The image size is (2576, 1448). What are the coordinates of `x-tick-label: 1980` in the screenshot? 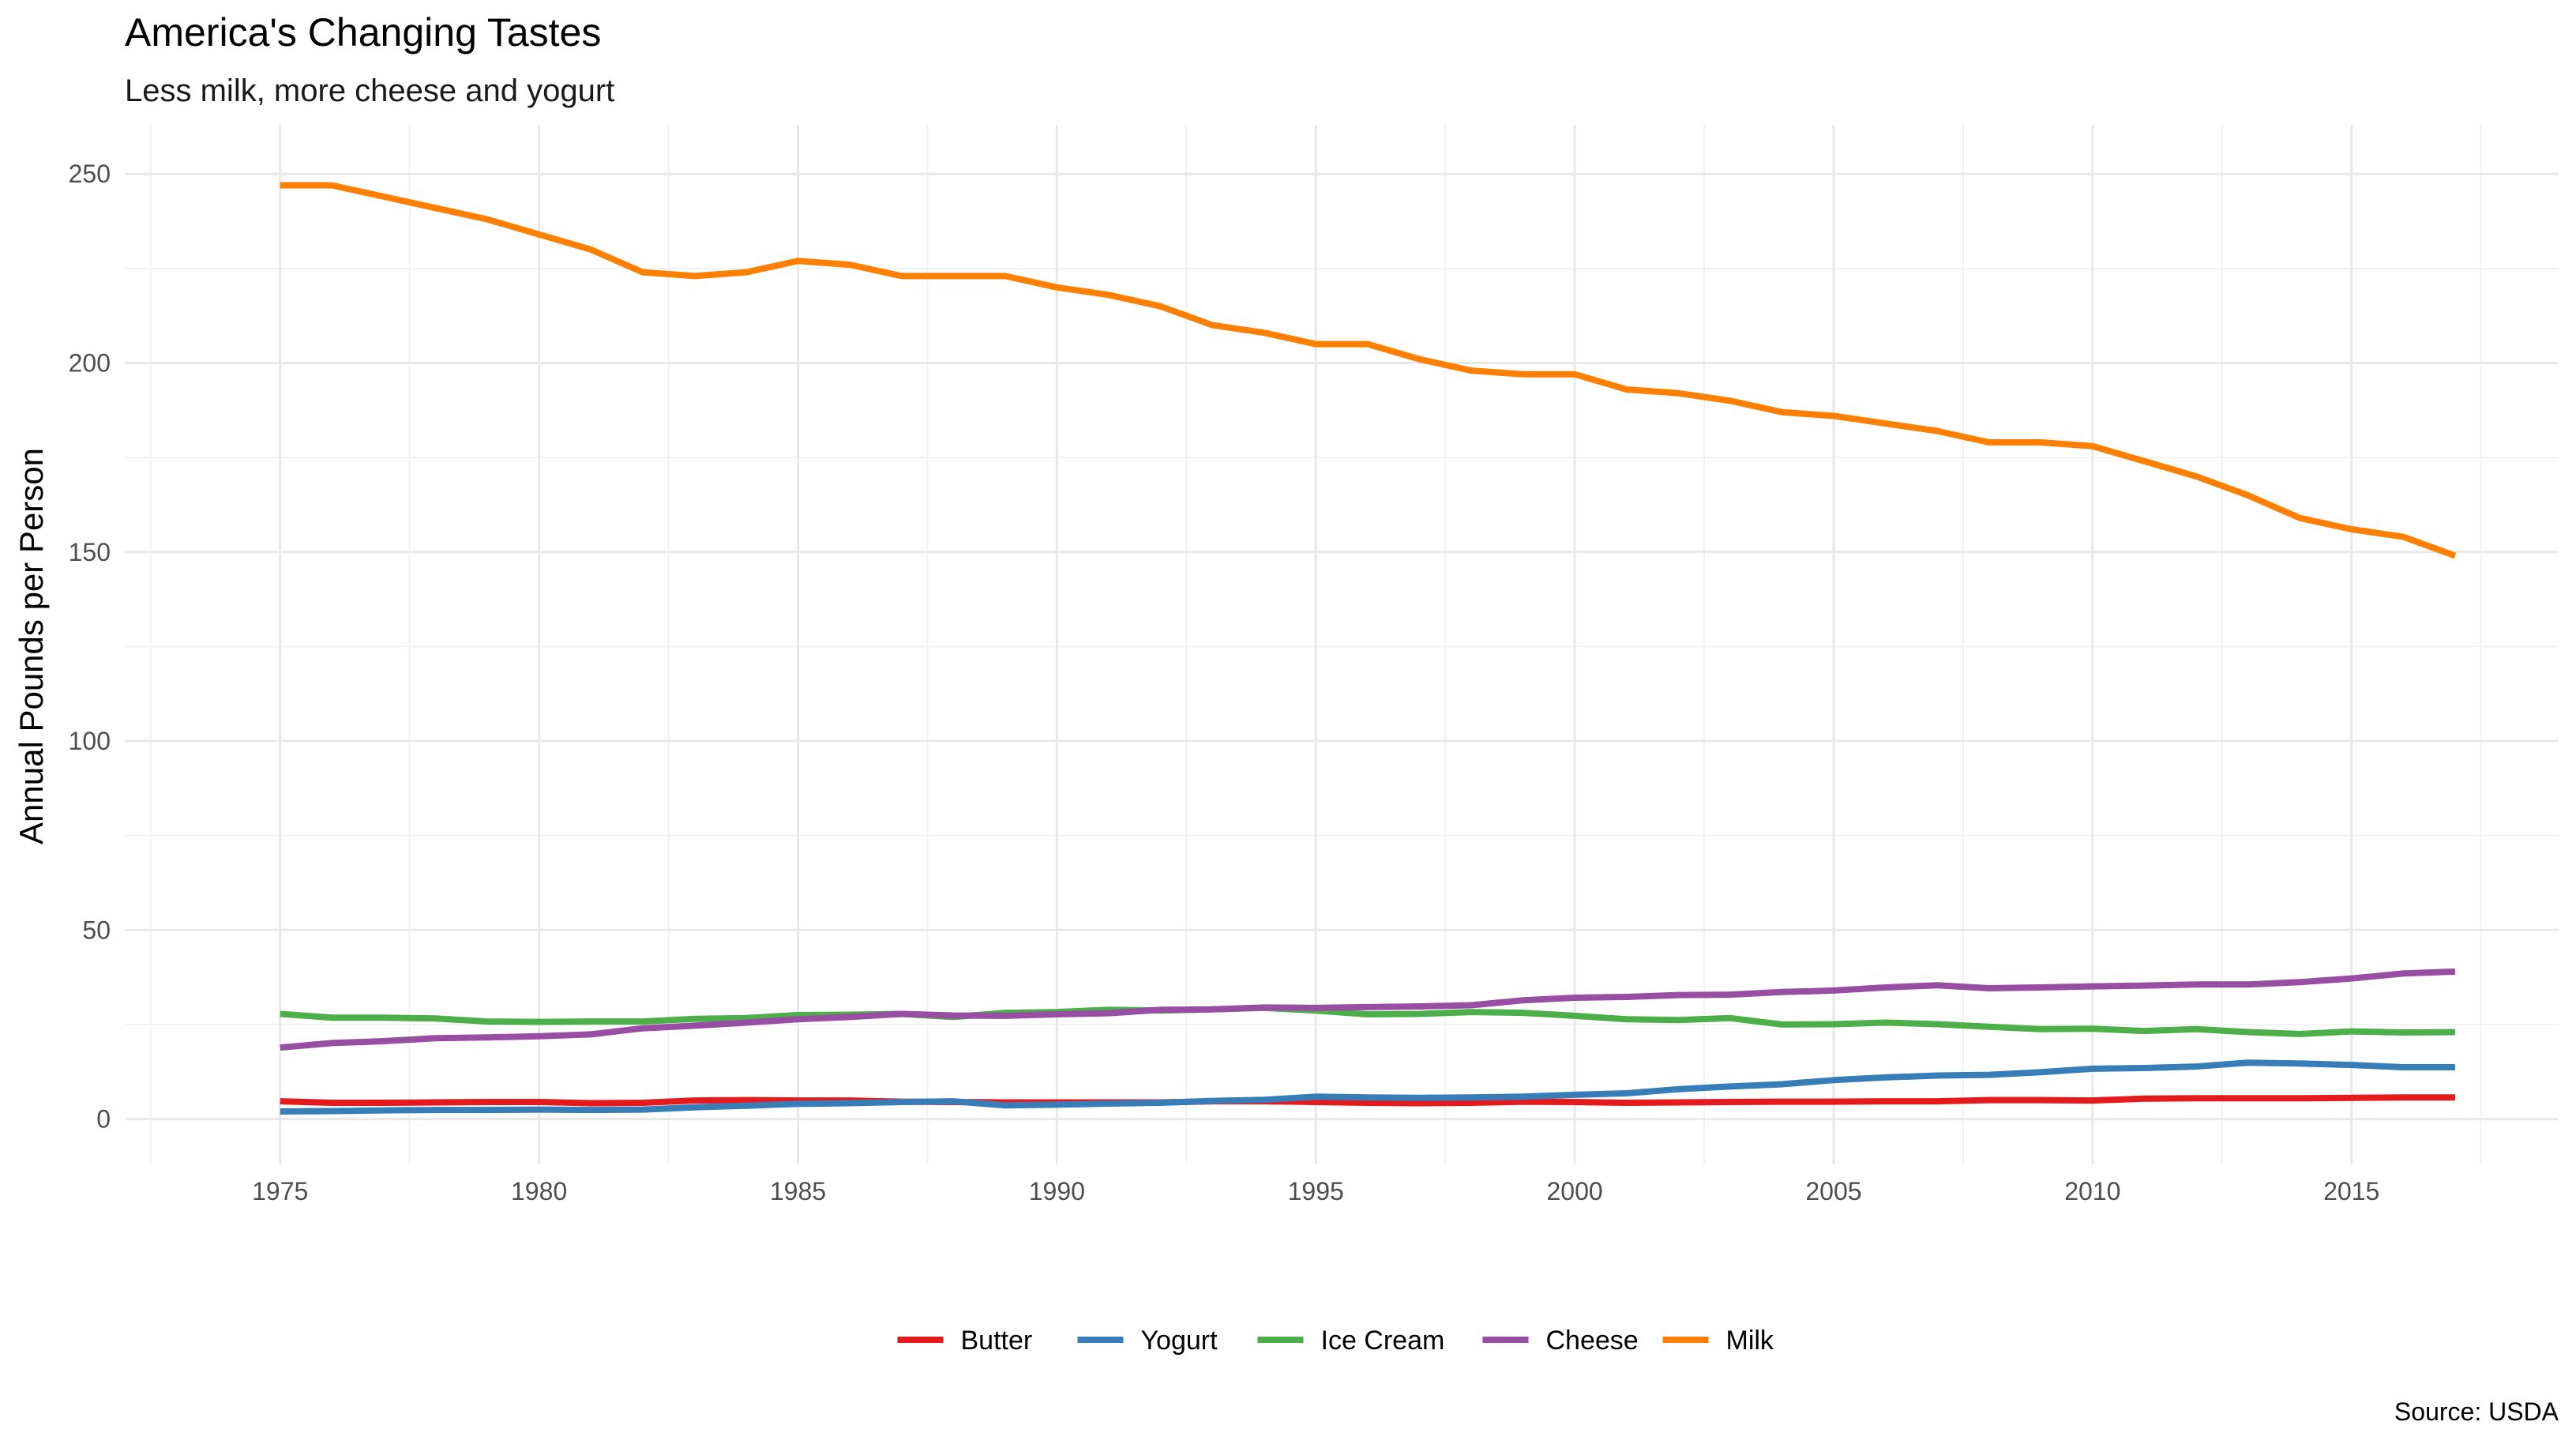 It's located at (539, 1191).